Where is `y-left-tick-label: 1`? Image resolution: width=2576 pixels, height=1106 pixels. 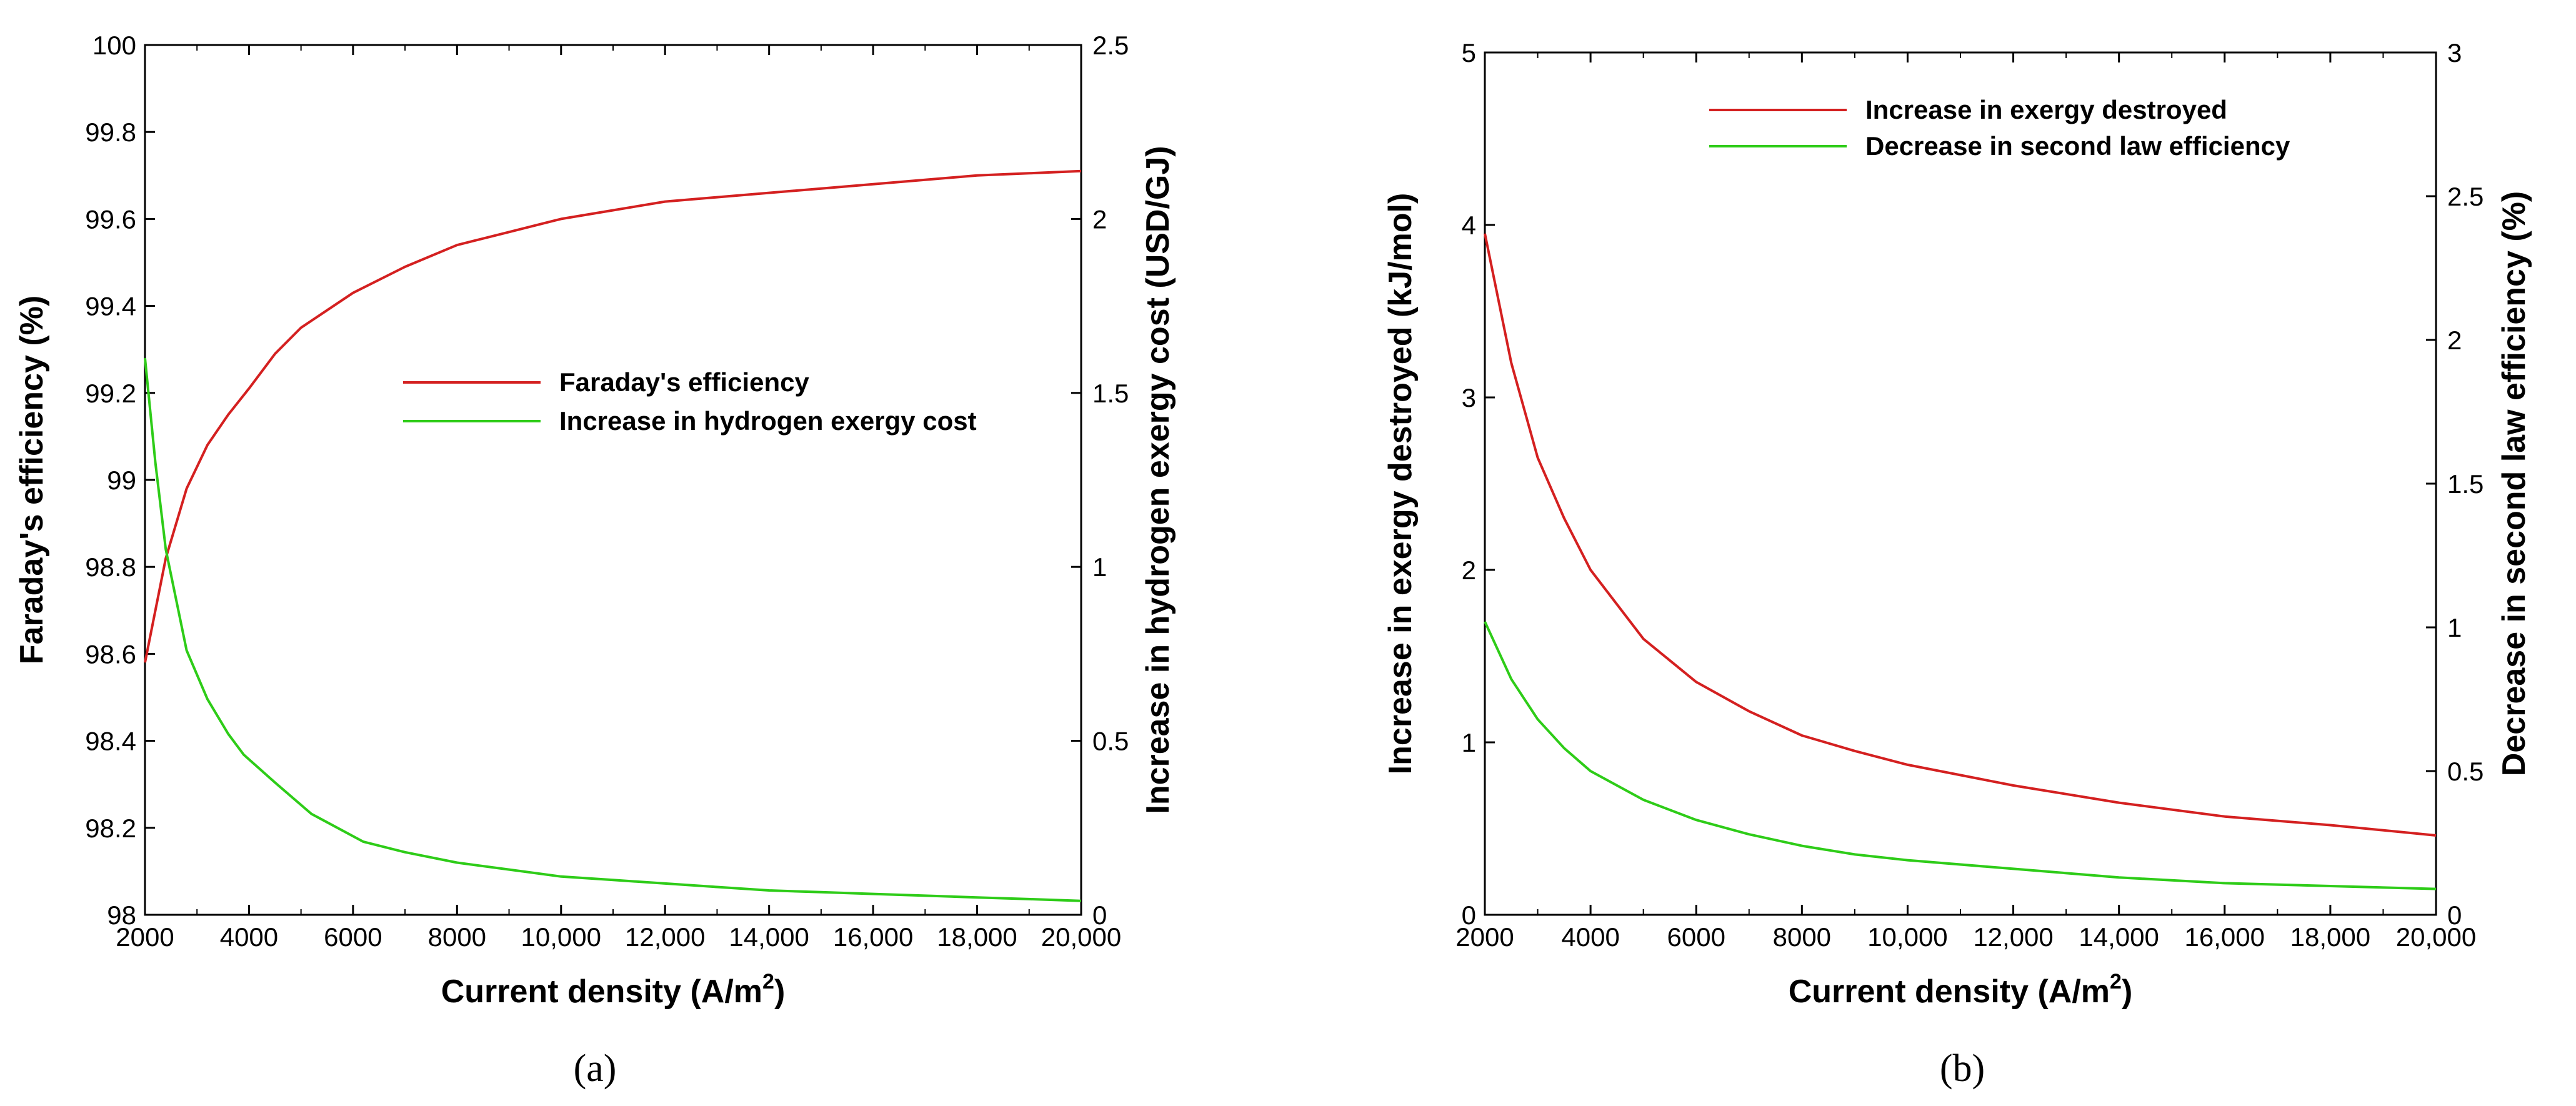
y-left-tick-label: 1 is located at coordinates (1469, 742).